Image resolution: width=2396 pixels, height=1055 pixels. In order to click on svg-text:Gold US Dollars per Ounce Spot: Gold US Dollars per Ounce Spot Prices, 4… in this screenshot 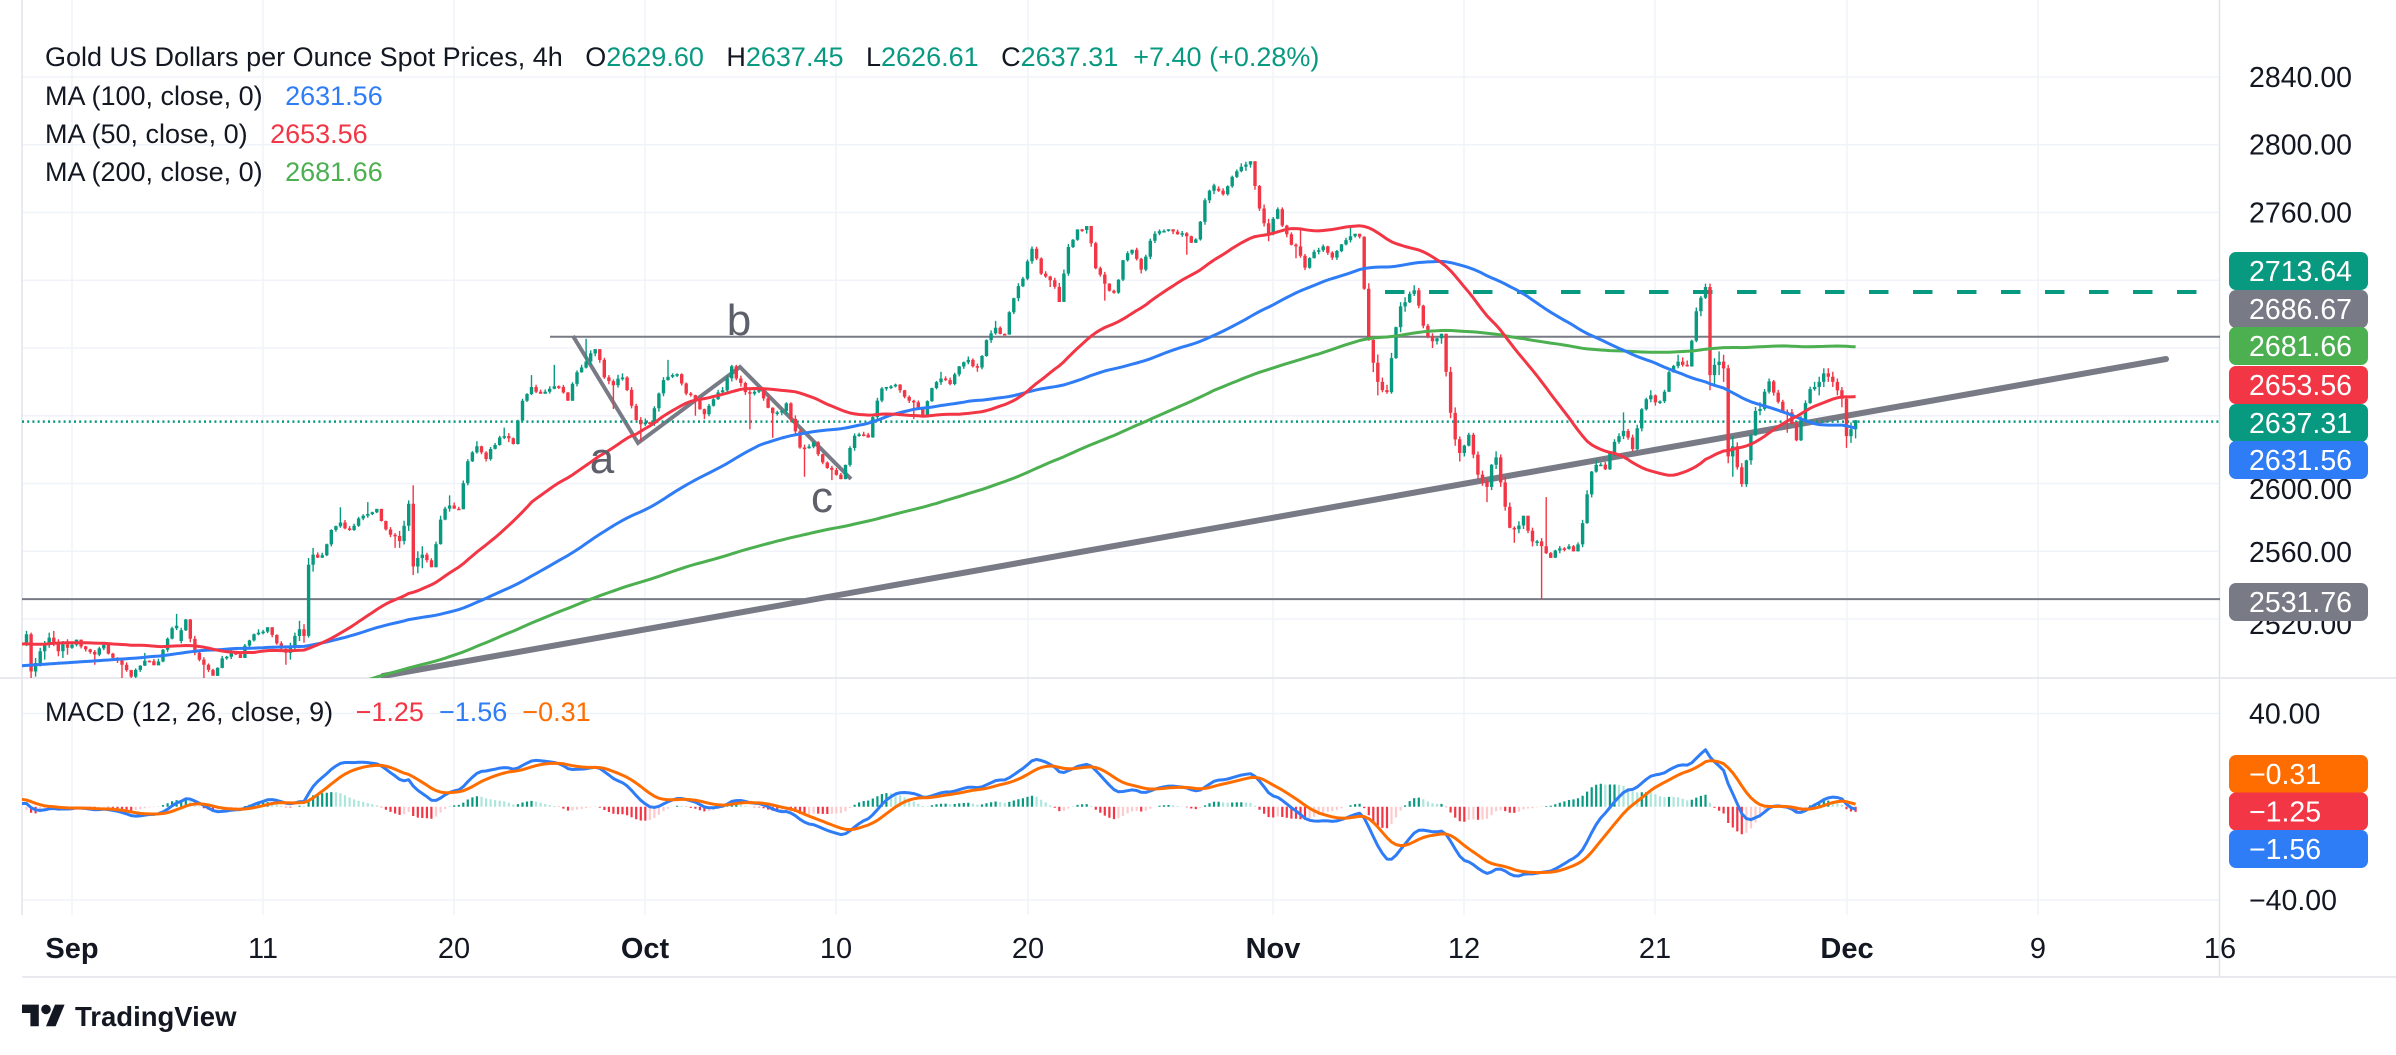, I will do `click(682, 57)`.